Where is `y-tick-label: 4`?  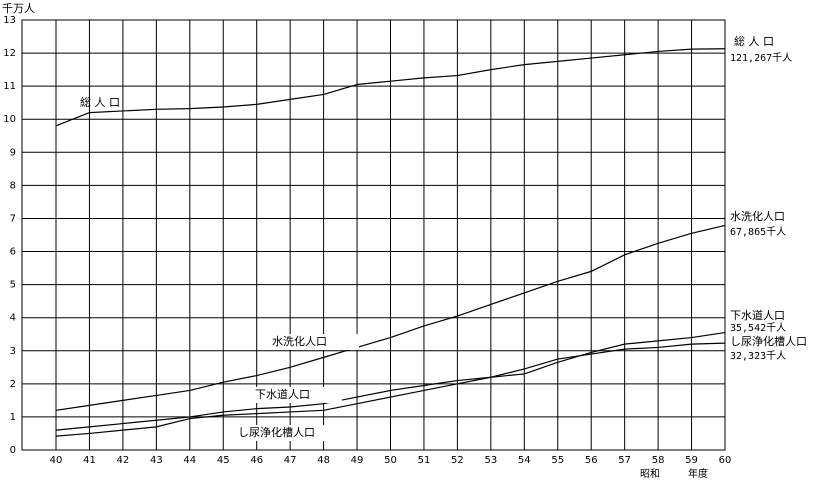 y-tick-label: 4 is located at coordinates (13, 318).